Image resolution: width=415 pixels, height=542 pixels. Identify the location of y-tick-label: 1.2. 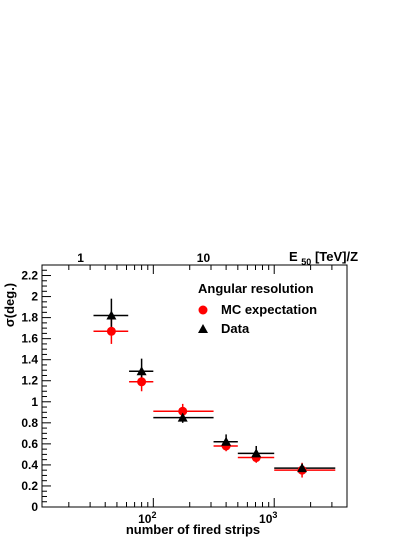
(29, 381).